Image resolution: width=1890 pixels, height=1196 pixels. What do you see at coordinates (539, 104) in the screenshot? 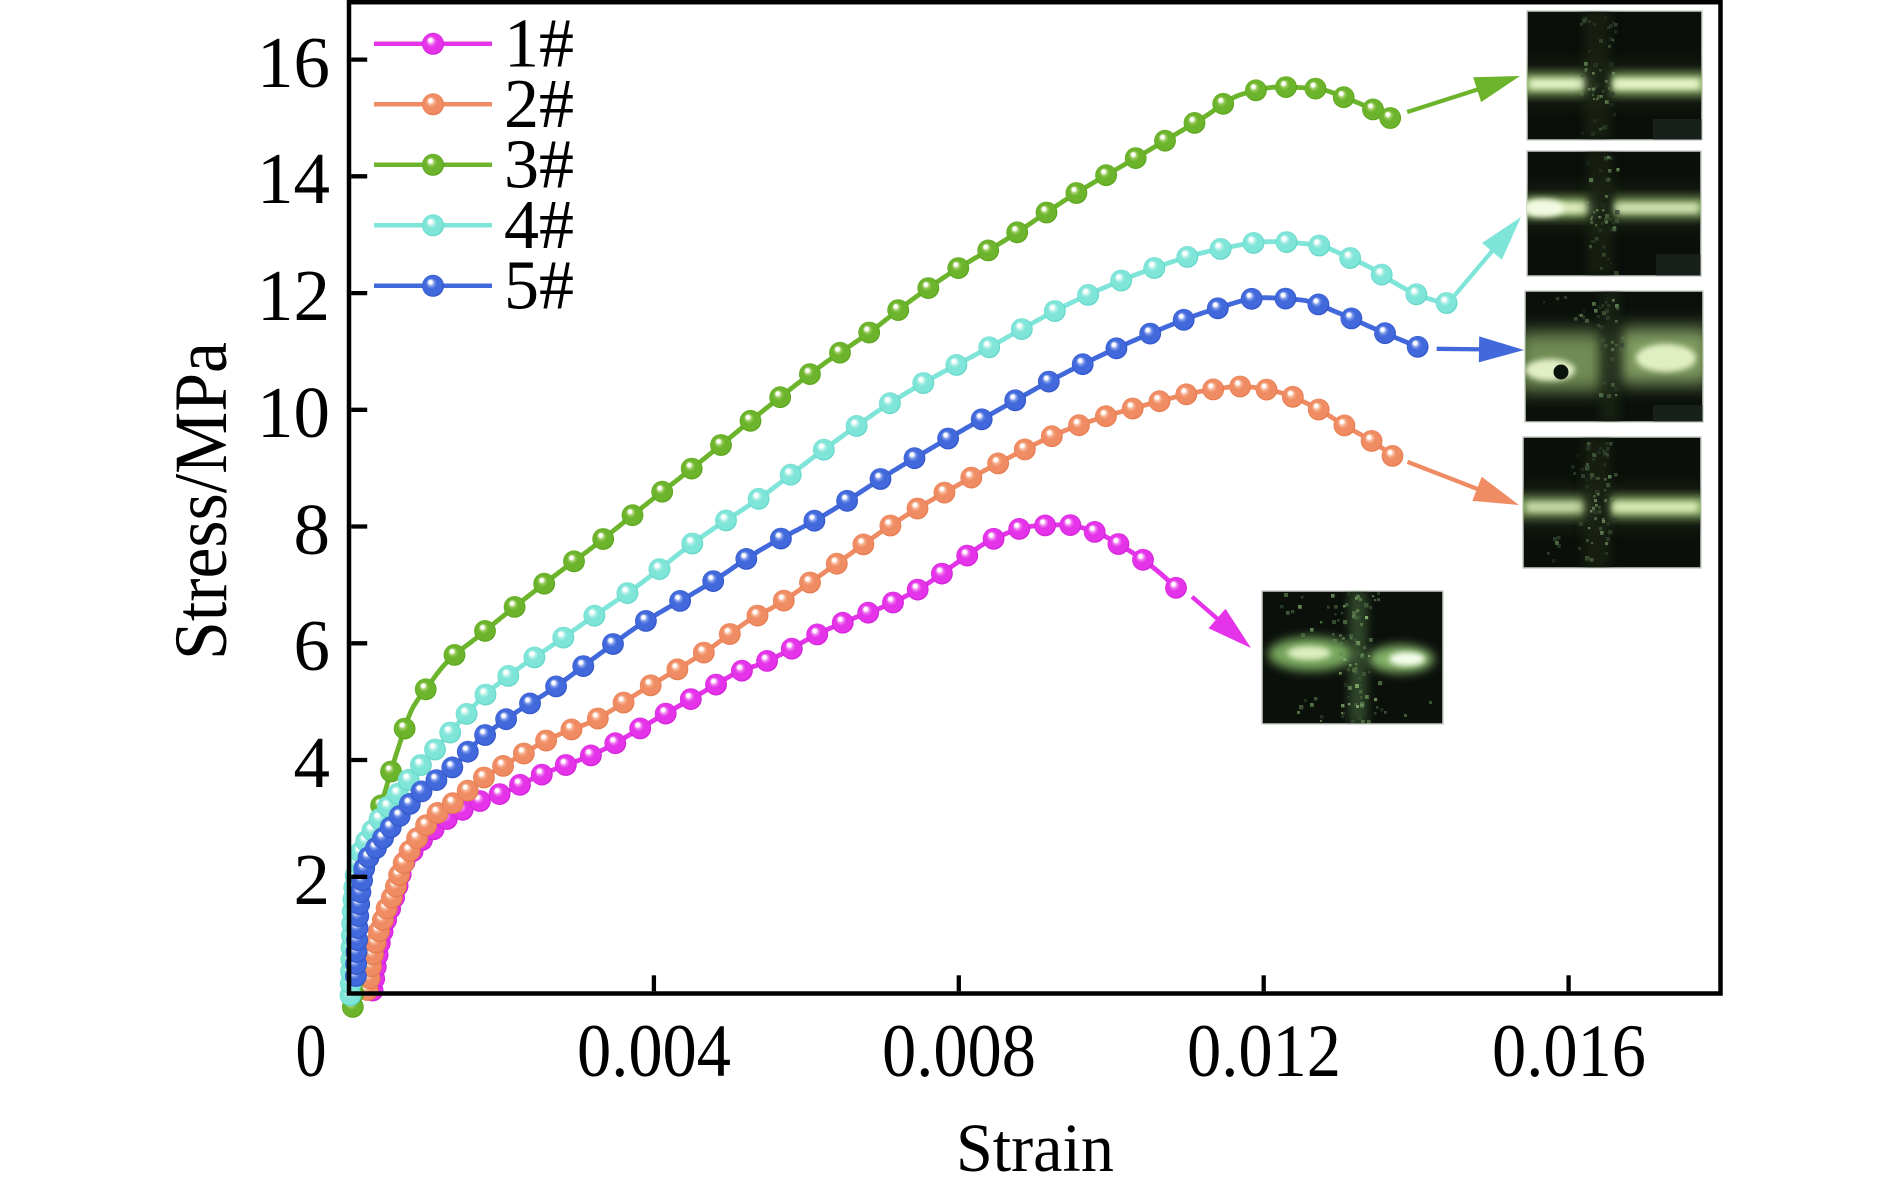
I see `svg-text: 2#` at bounding box center [539, 104].